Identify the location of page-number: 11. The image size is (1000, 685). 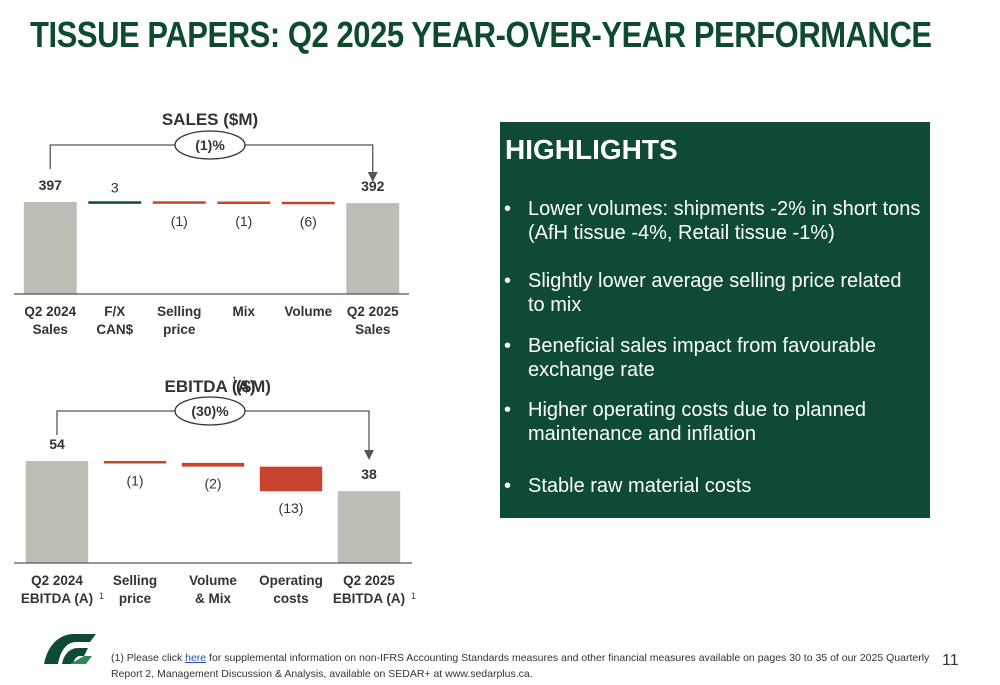
(950, 660).